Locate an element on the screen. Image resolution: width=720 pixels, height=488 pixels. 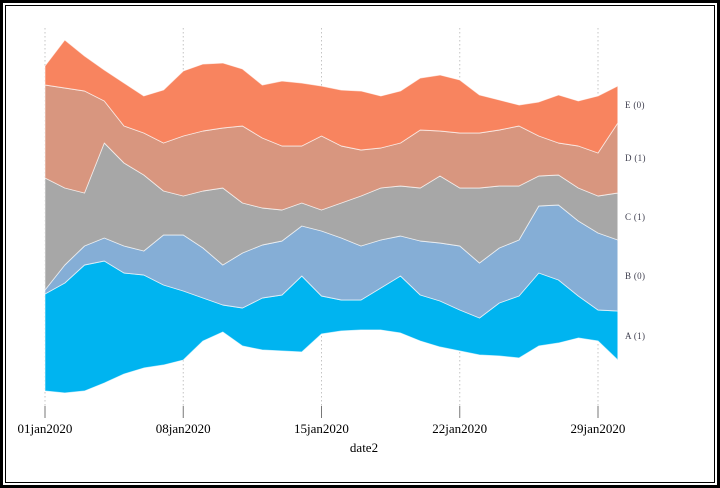
xtick-label-08jan2020: 08jan2020 is located at coordinates (183, 428).